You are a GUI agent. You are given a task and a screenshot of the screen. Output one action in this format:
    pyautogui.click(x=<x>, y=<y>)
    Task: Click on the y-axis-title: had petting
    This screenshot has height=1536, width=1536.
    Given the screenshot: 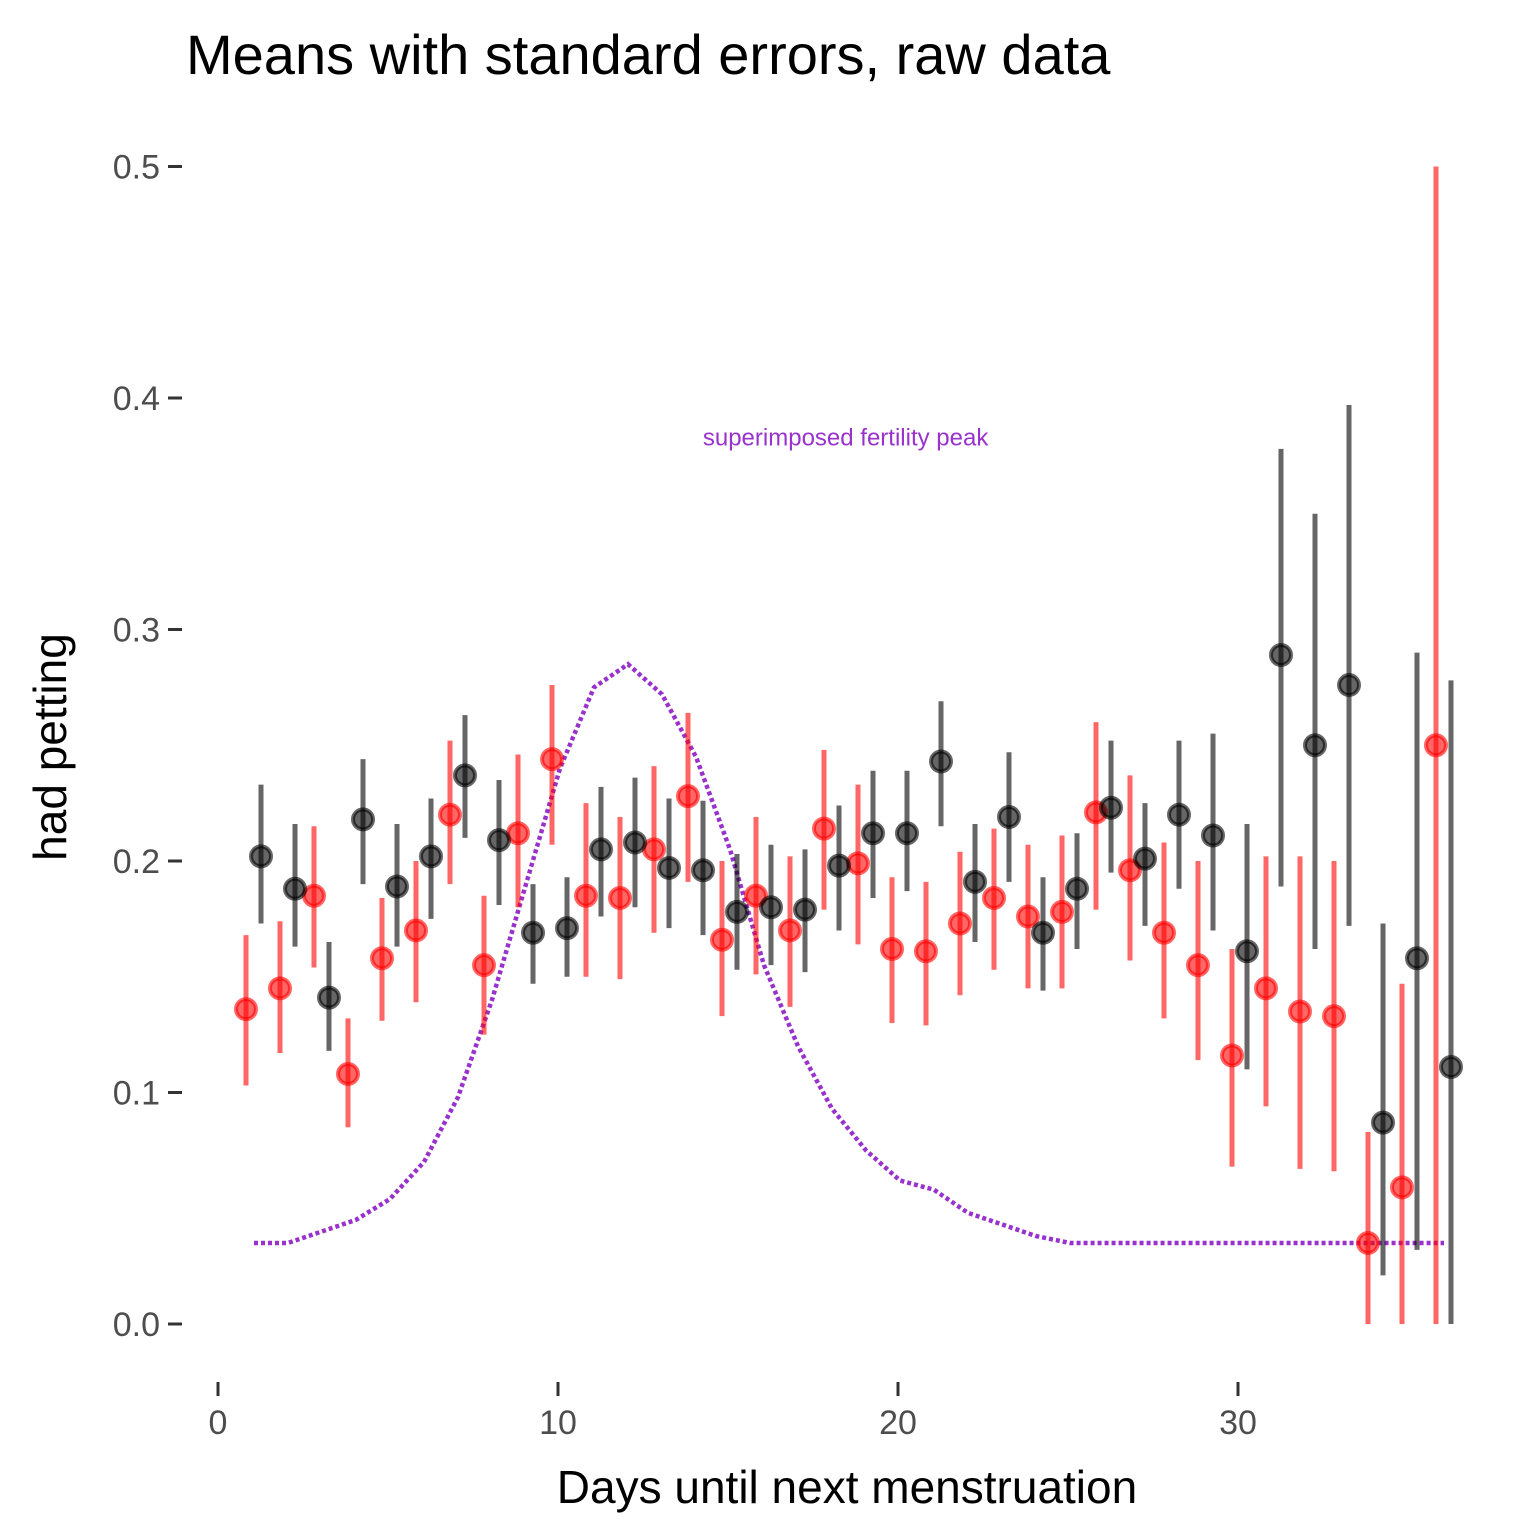 What is the action you would take?
    pyautogui.click(x=50, y=747)
    